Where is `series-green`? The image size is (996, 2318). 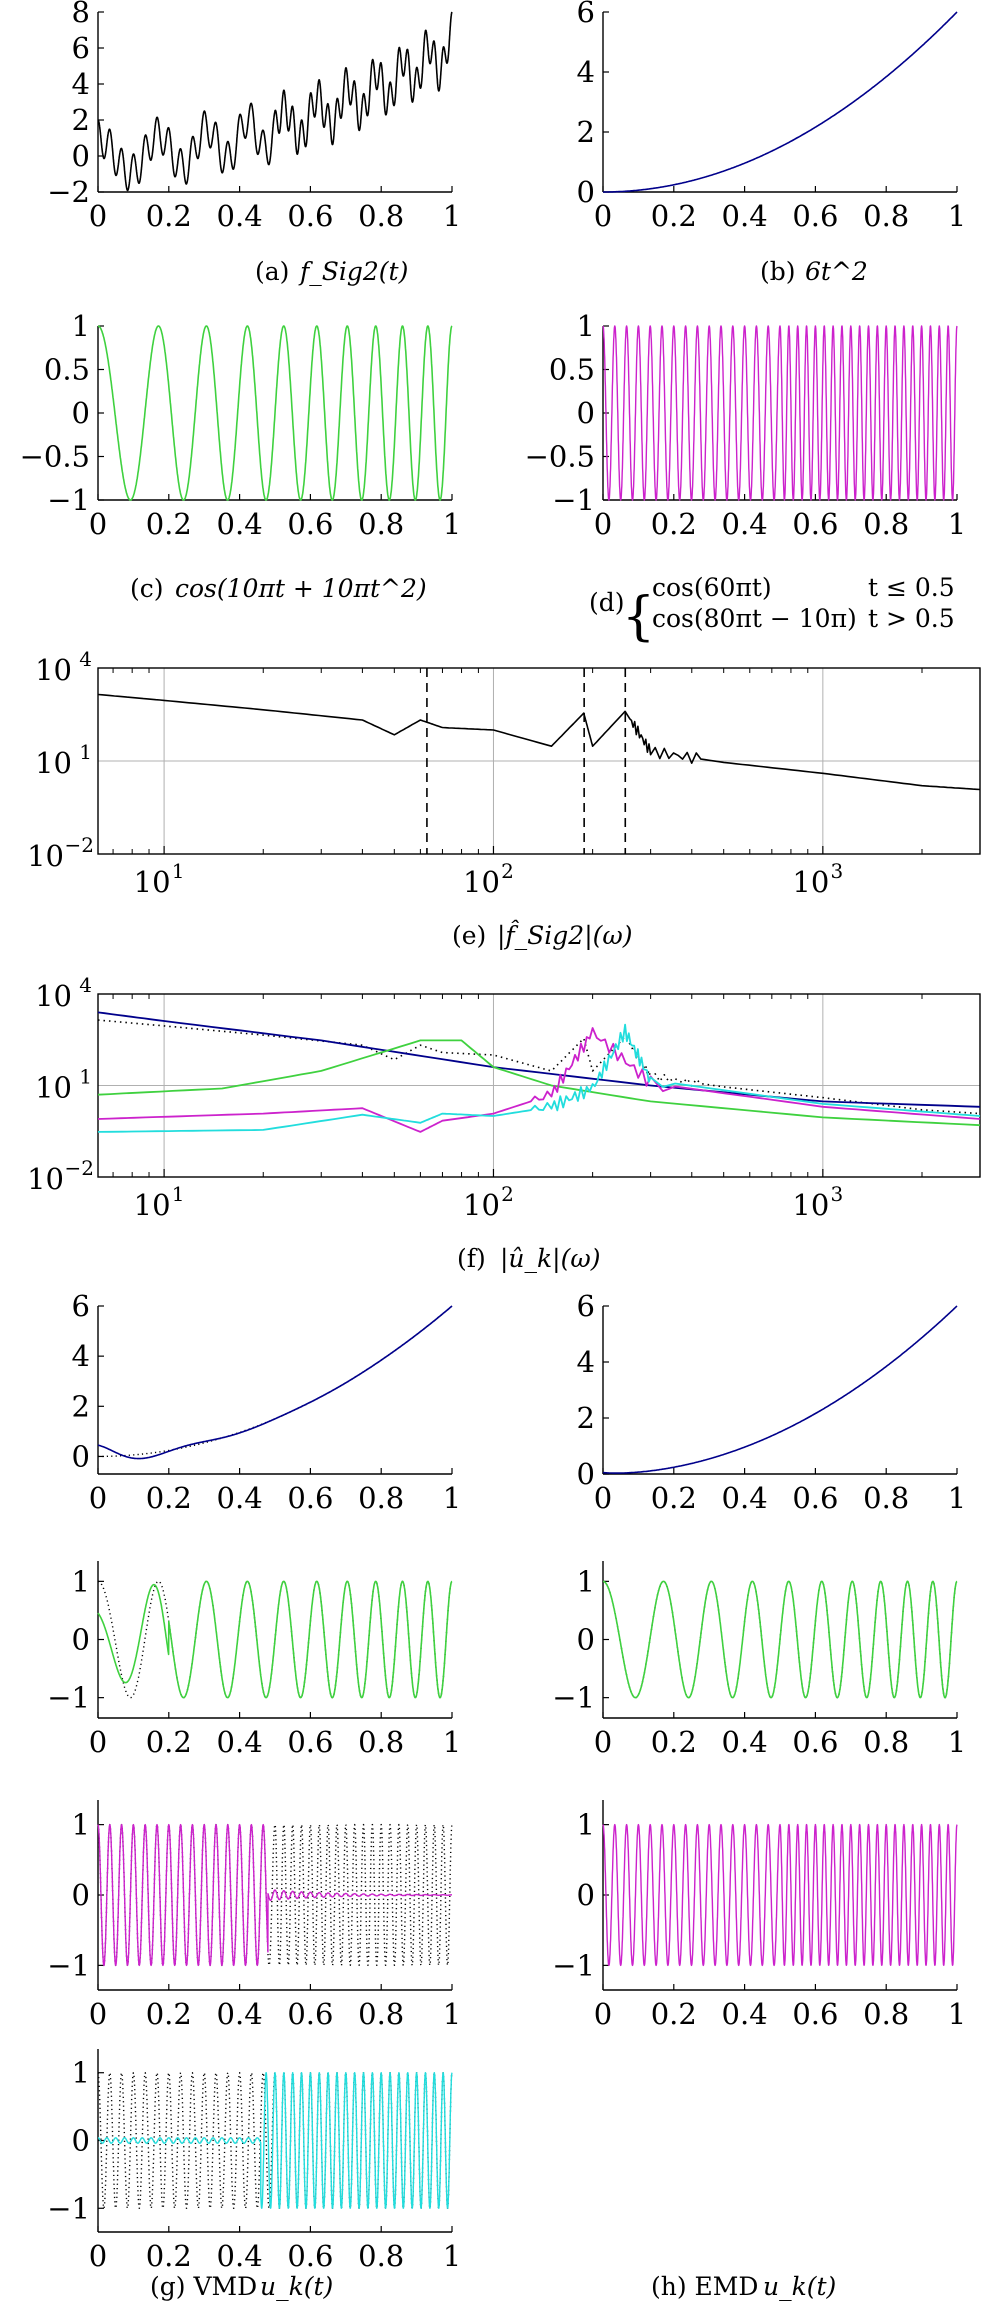 series-green is located at coordinates (539, 1083).